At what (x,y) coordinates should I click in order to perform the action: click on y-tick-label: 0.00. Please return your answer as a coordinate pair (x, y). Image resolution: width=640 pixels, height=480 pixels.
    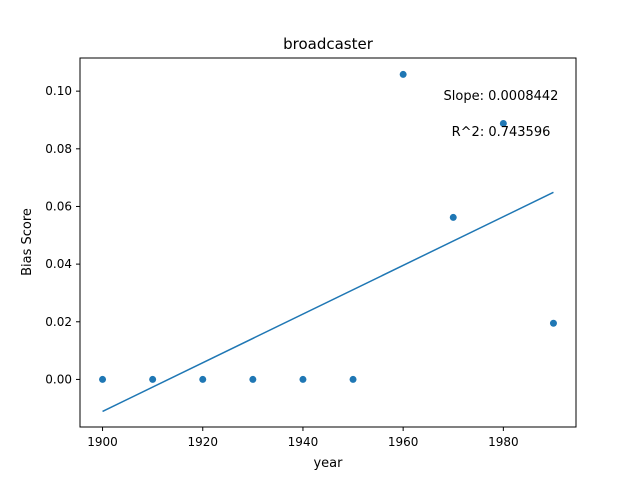
    Looking at the image, I should click on (58, 379).